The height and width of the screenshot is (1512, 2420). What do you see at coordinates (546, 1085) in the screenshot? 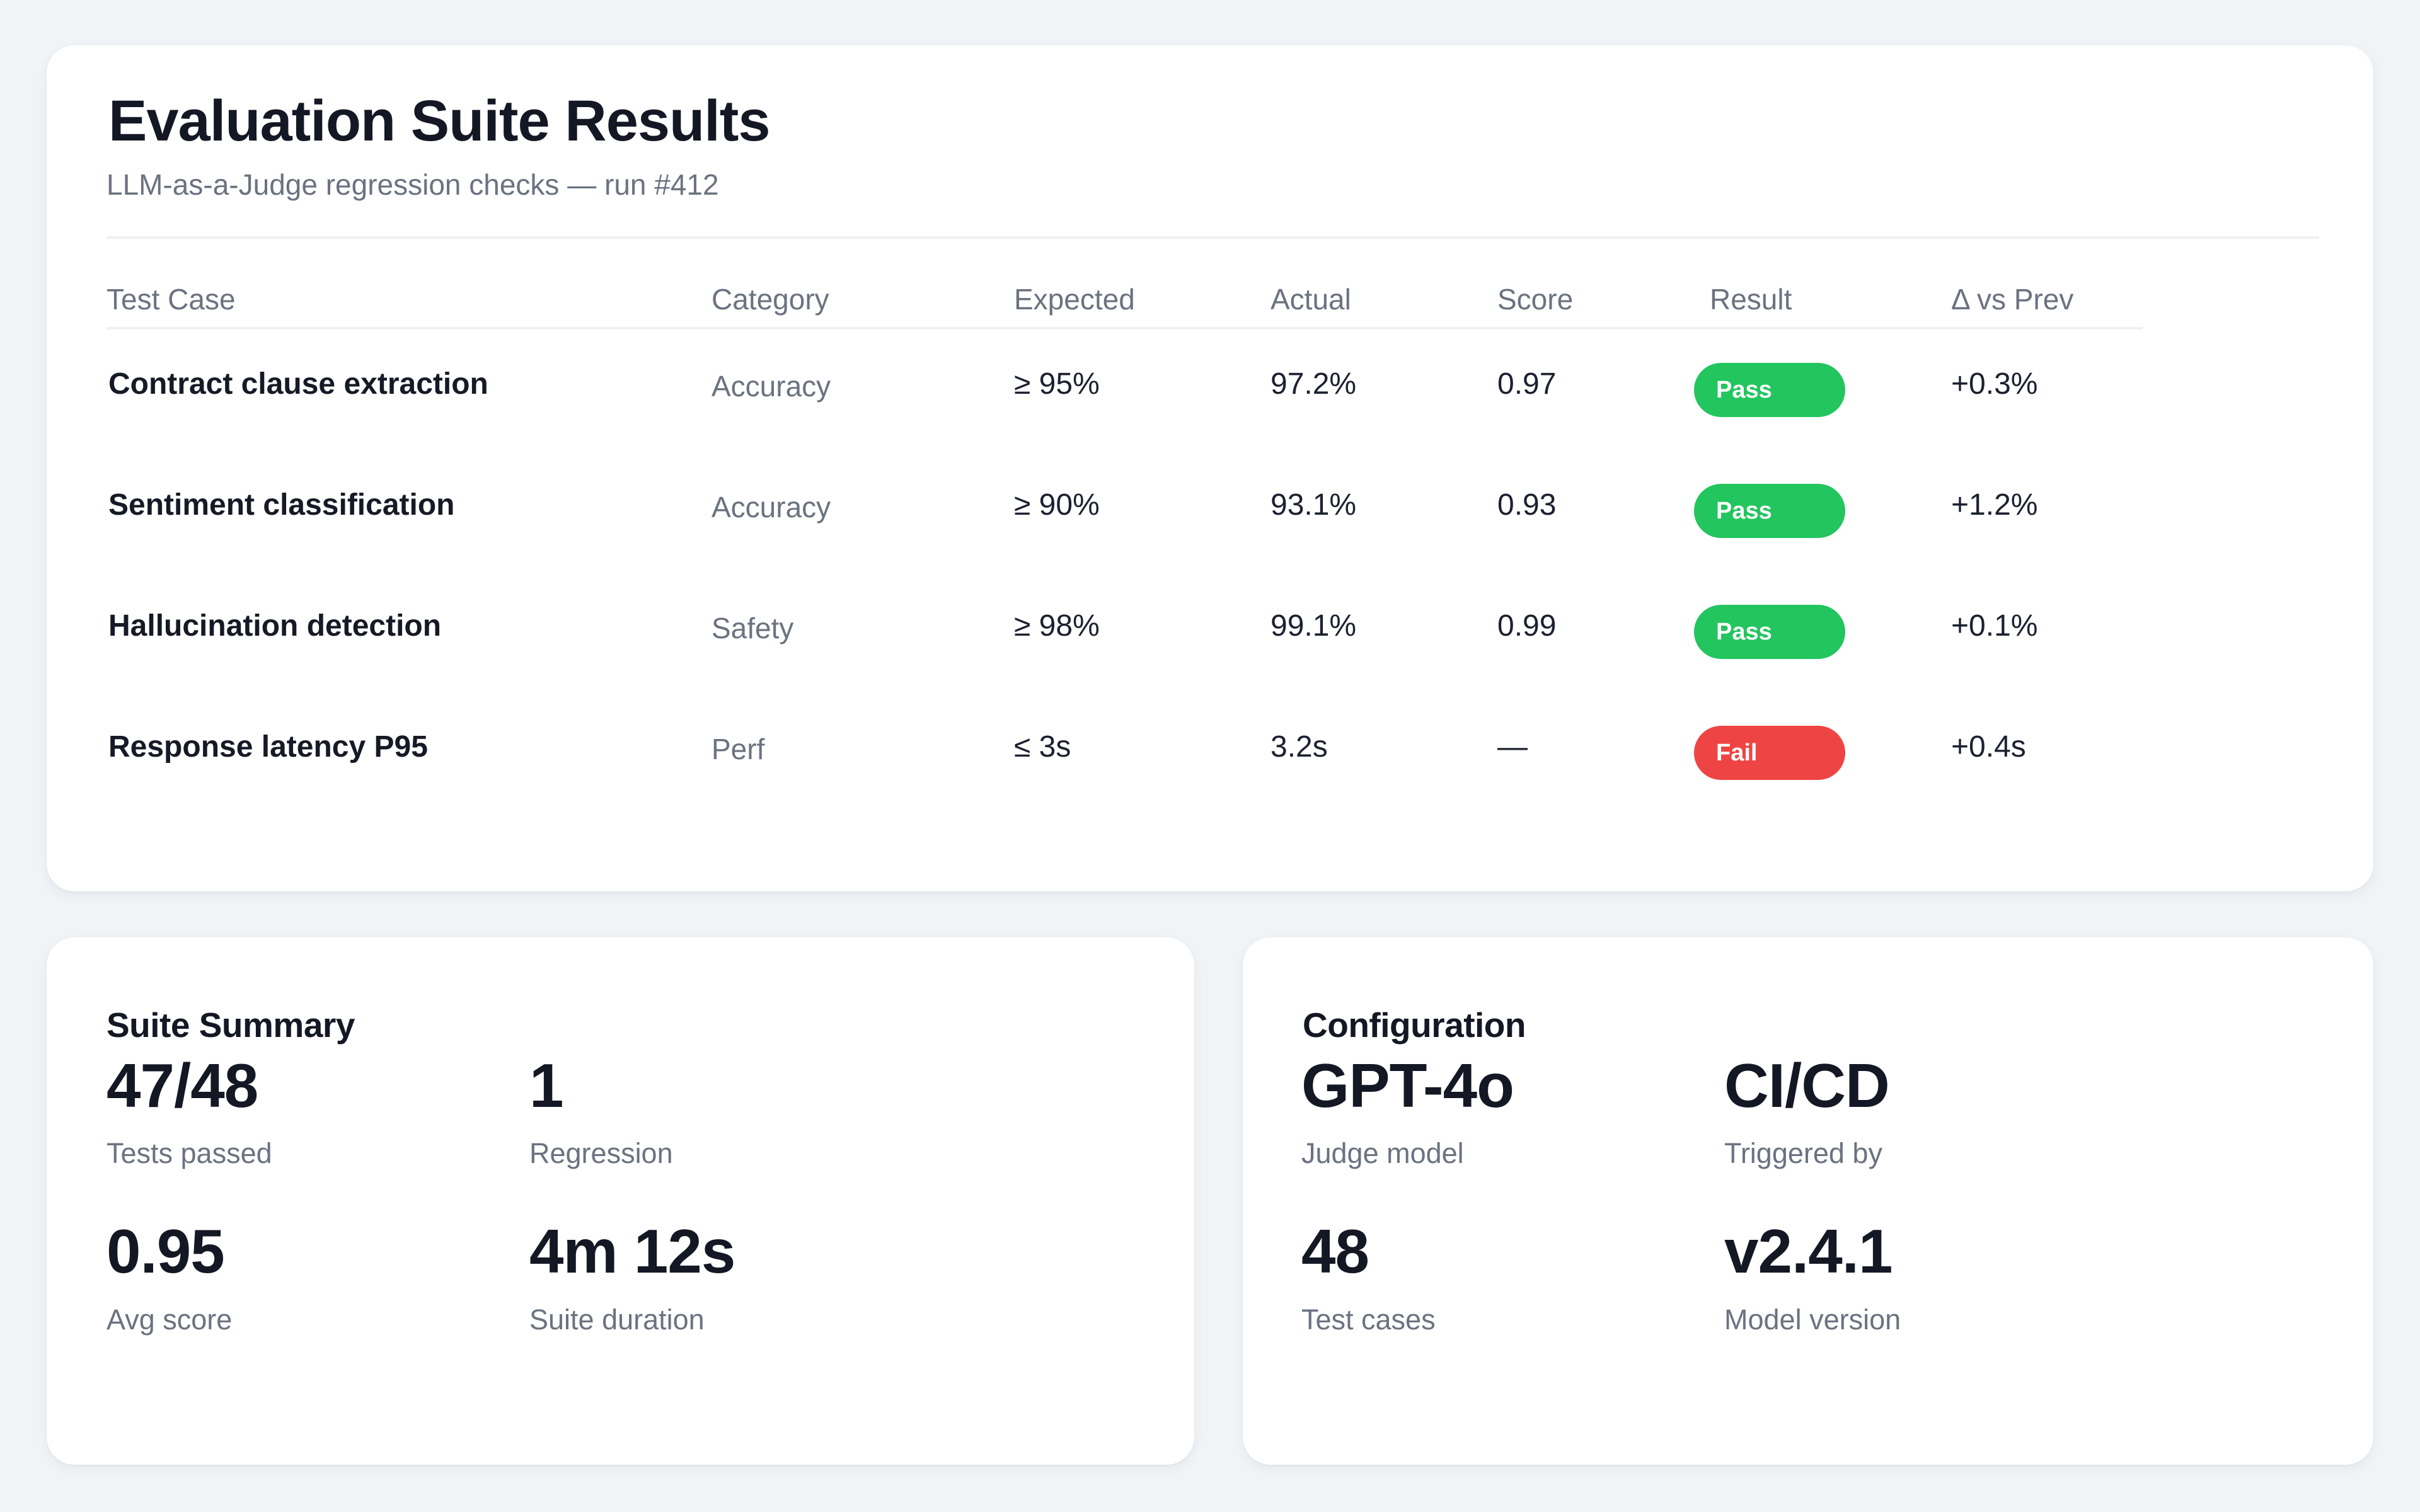
I see `stat-value: 1` at bounding box center [546, 1085].